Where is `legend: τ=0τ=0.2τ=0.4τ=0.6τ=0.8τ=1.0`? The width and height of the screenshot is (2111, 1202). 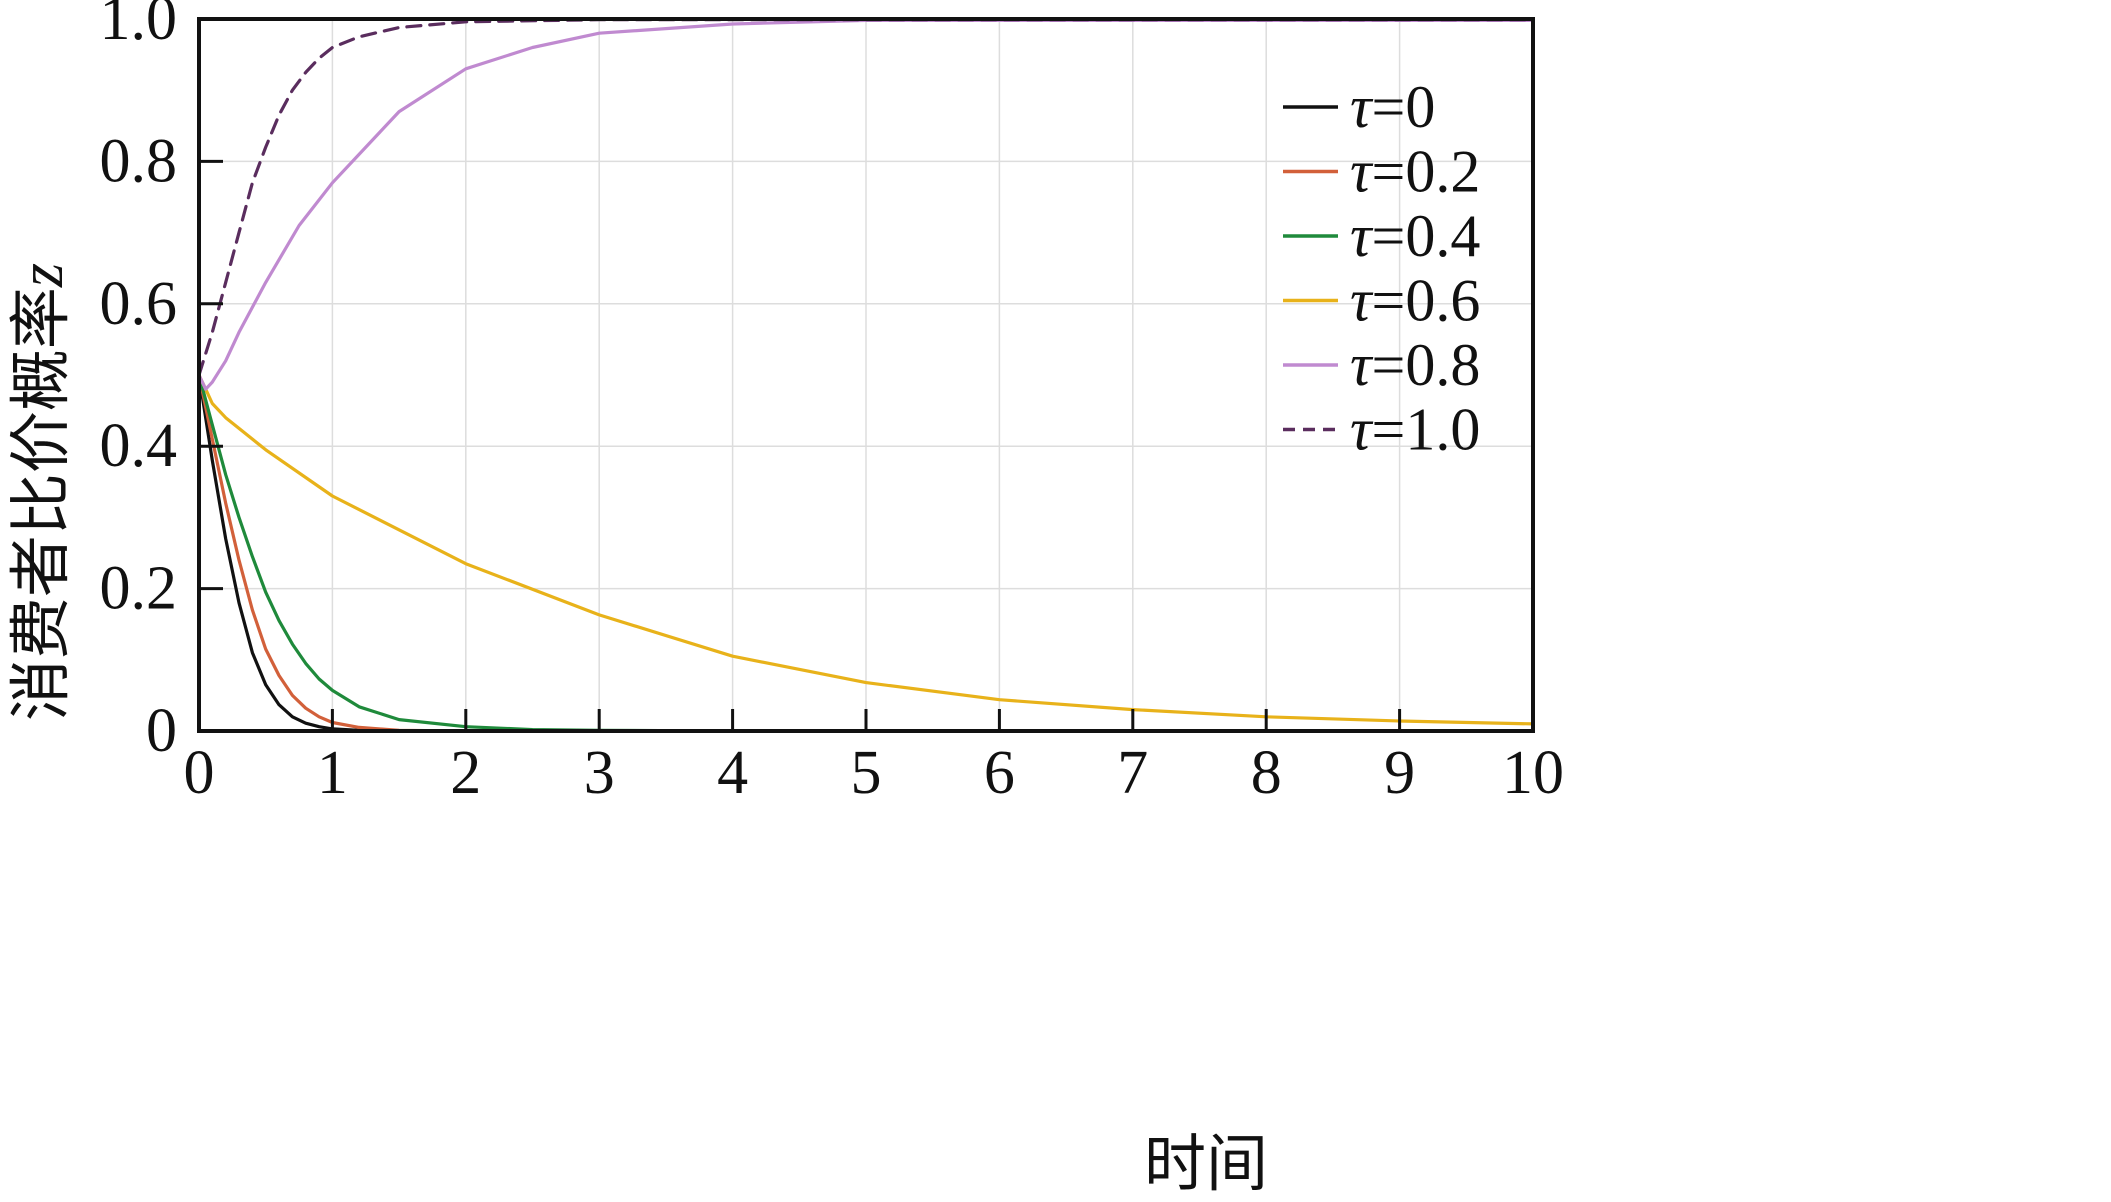
legend: τ=0τ=0.2τ=0.4τ=0.6τ=0.8τ=1.0 is located at coordinates (1381, 268).